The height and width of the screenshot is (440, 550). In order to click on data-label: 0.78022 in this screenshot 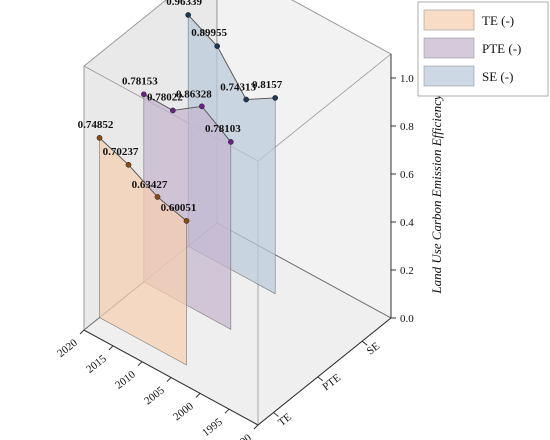, I will do `click(165, 97)`.